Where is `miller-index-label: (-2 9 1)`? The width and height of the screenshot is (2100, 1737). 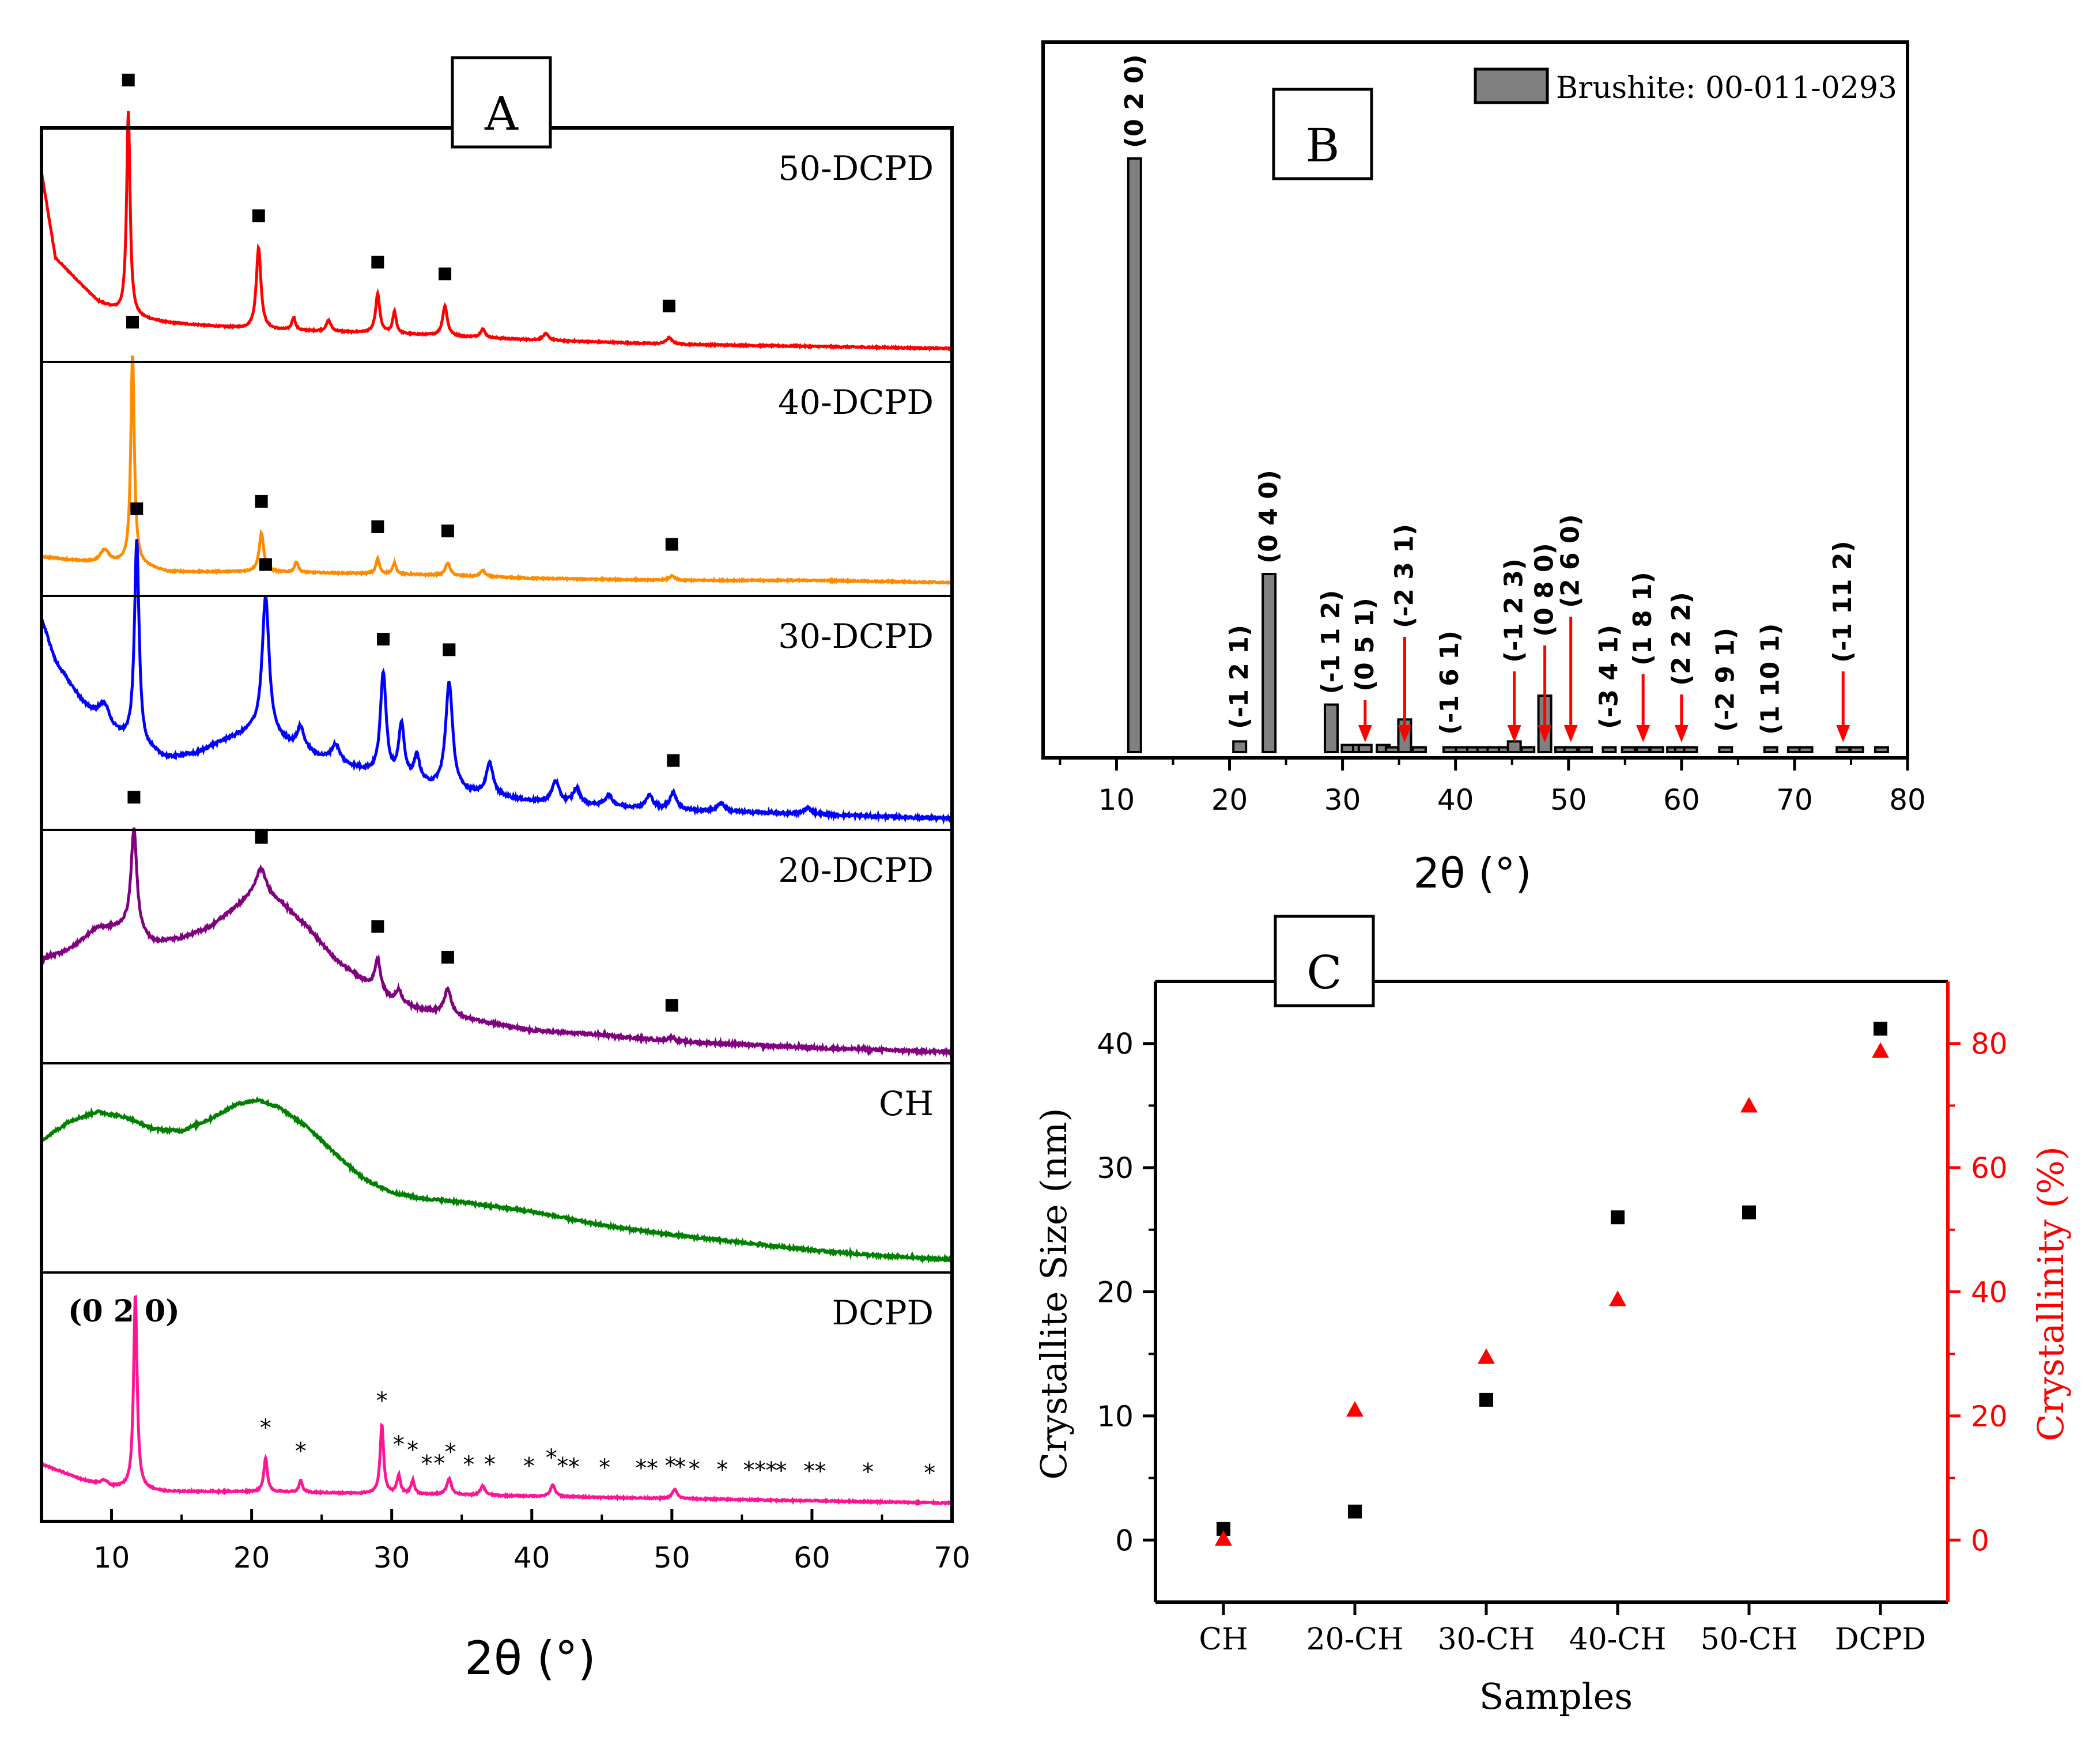
miller-index-label: (-2 9 1) is located at coordinates (1725, 680).